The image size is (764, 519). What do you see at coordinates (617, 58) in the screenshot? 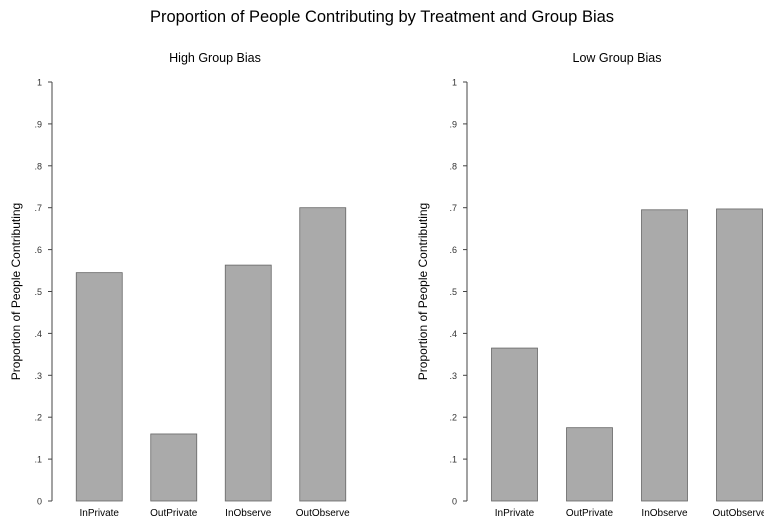
I see `panel-title: Low Group Bias` at bounding box center [617, 58].